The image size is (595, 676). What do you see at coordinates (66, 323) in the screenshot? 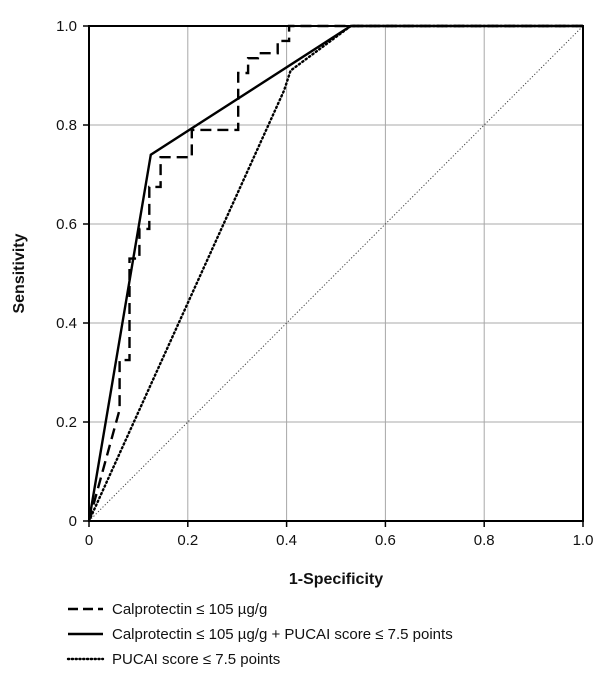
I see `y-tick-label: 0.4` at bounding box center [66, 323].